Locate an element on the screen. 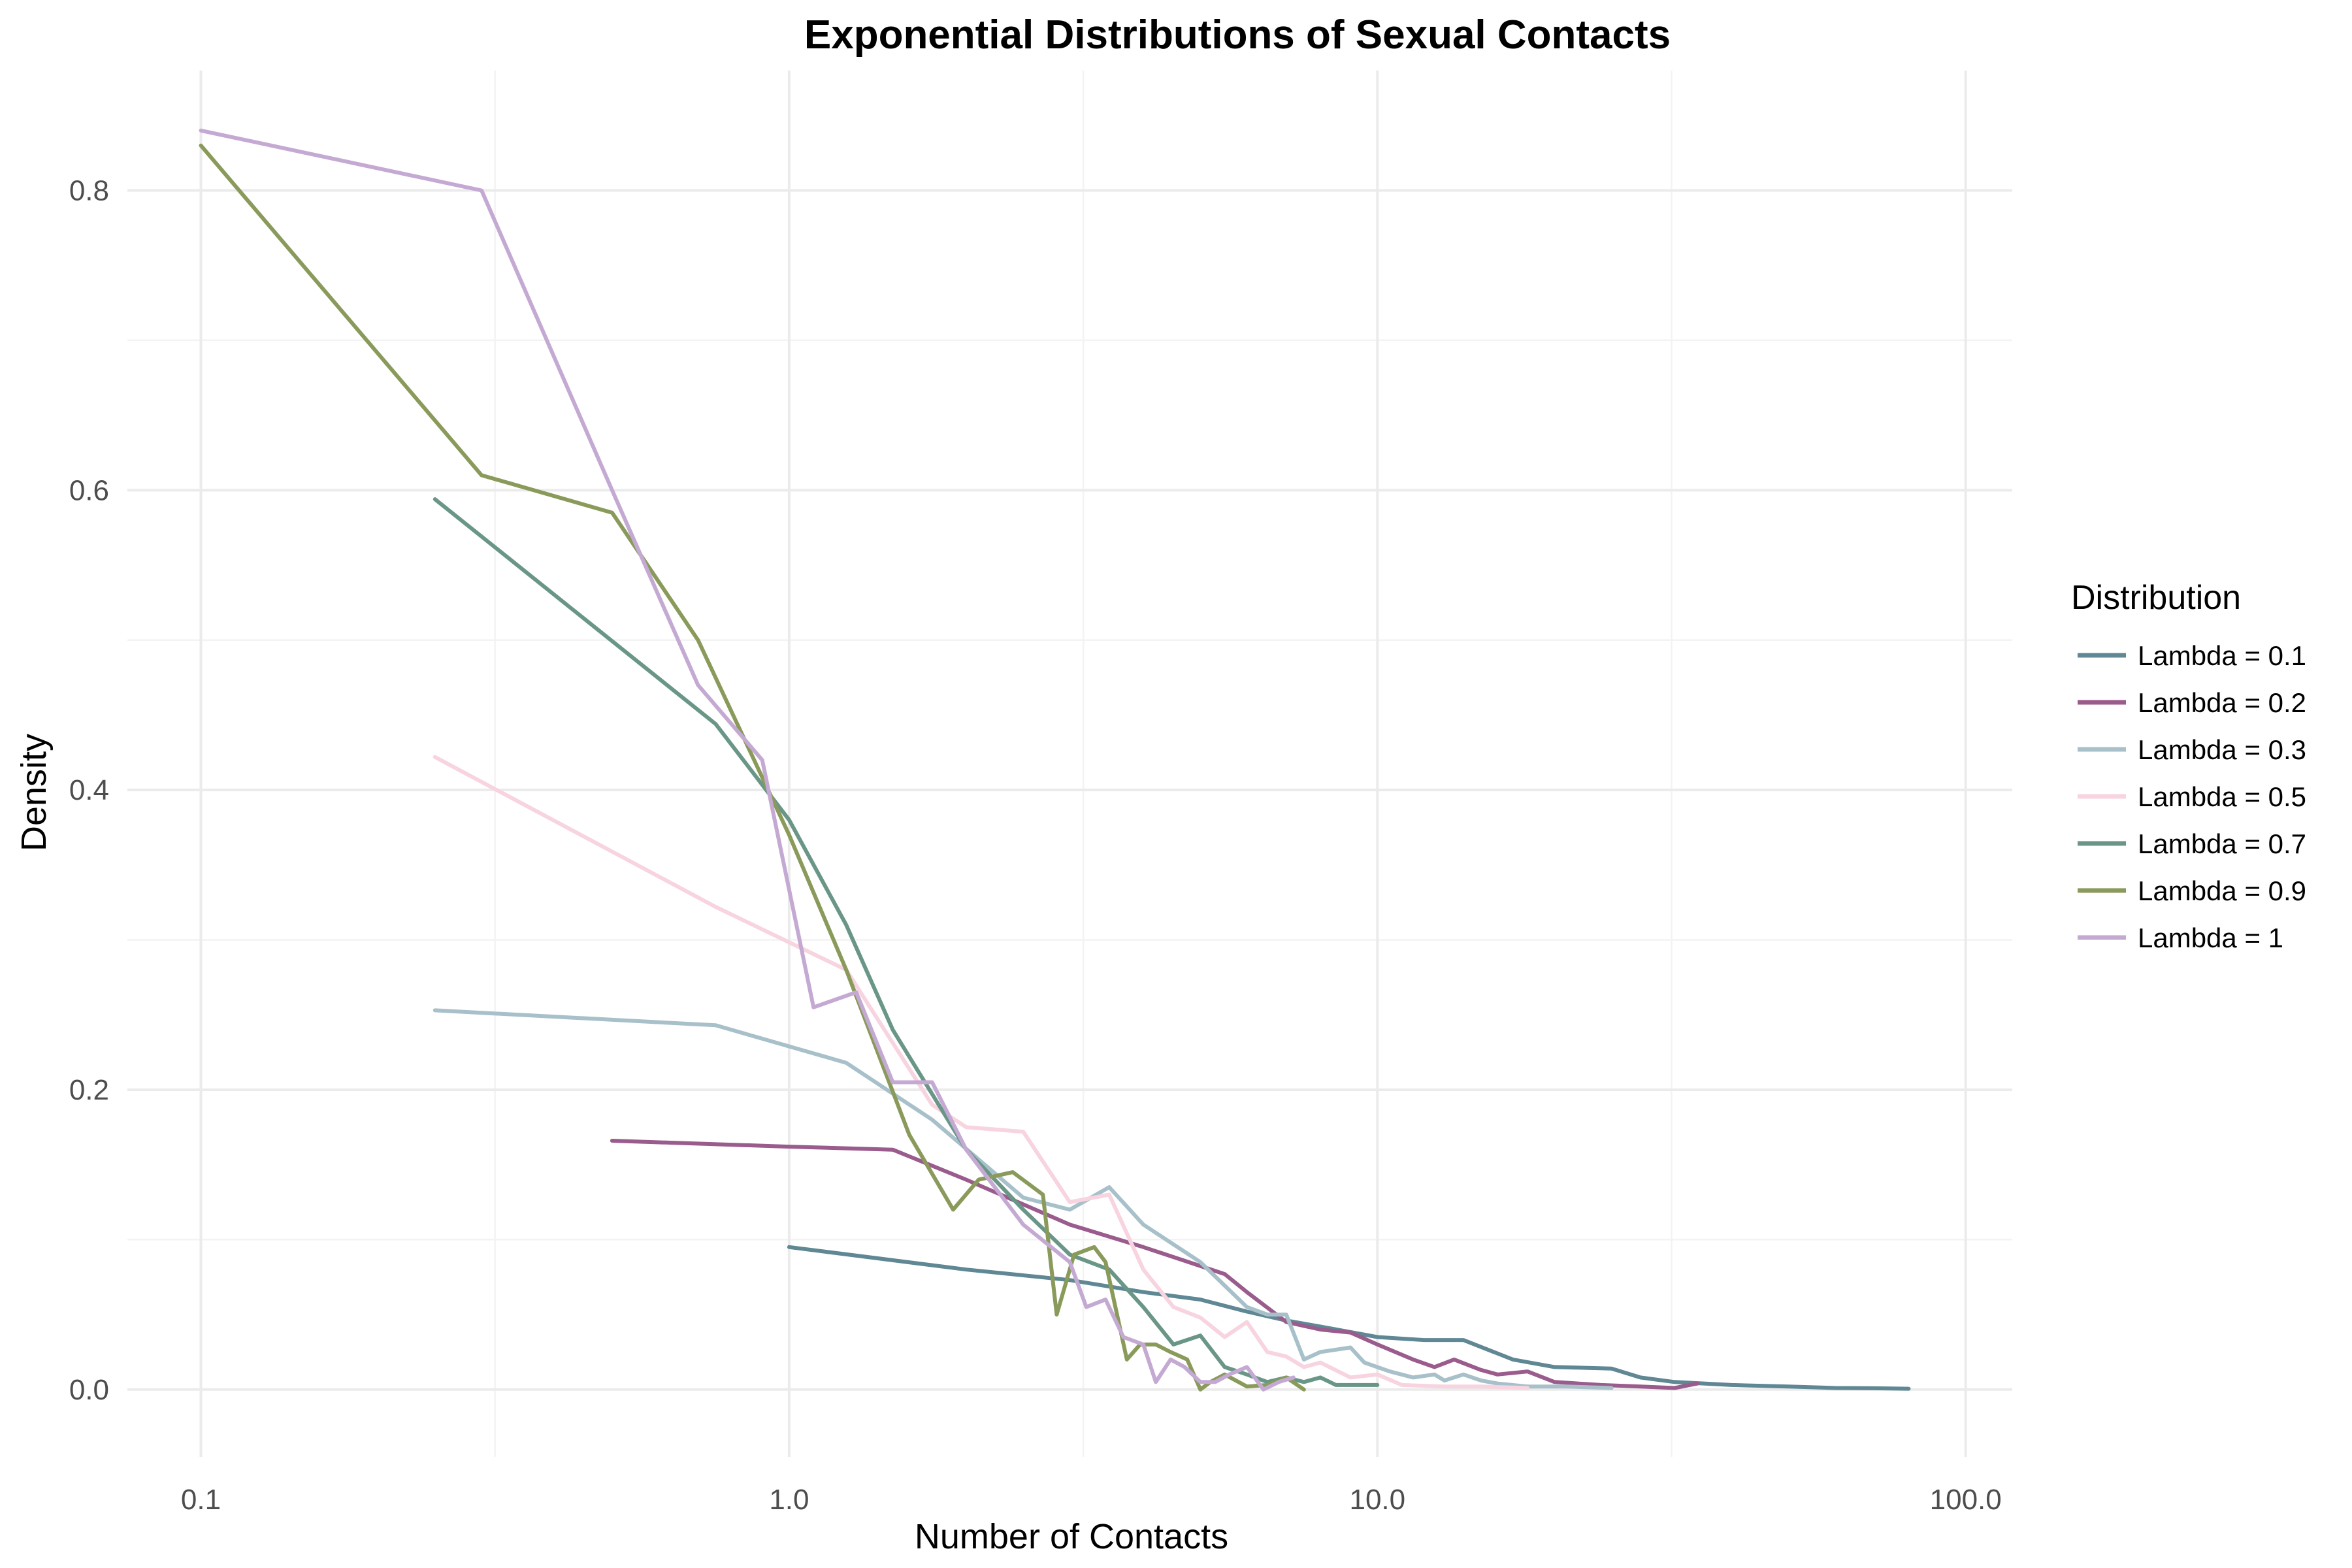 Image resolution: width=2352 pixels, height=1568 pixels. x-tick-label: 10.0 is located at coordinates (1377, 1500).